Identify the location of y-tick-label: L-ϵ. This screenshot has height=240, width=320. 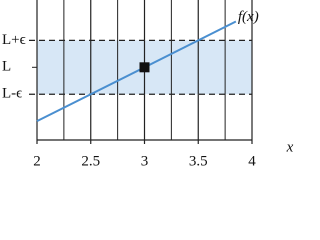
(12, 94).